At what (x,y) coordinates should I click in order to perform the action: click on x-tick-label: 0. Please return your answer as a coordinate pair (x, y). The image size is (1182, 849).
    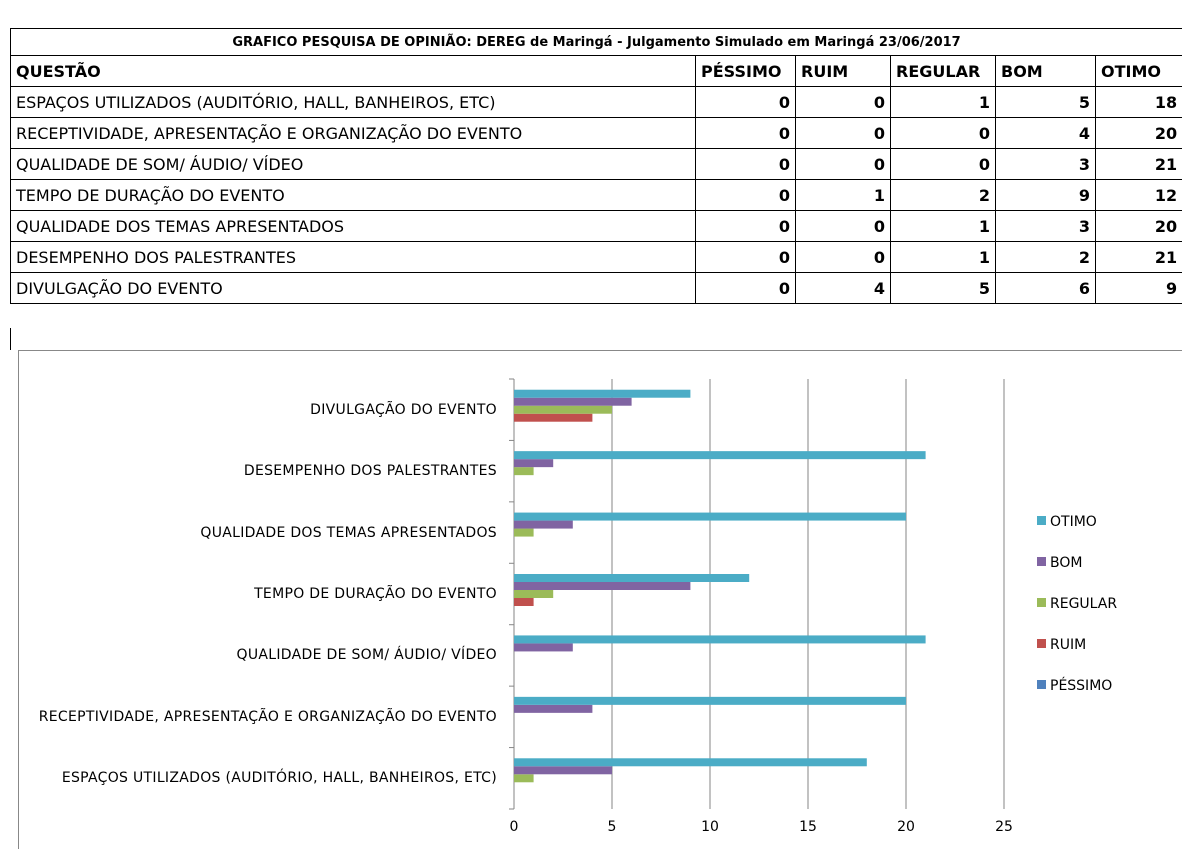
    Looking at the image, I should click on (514, 827).